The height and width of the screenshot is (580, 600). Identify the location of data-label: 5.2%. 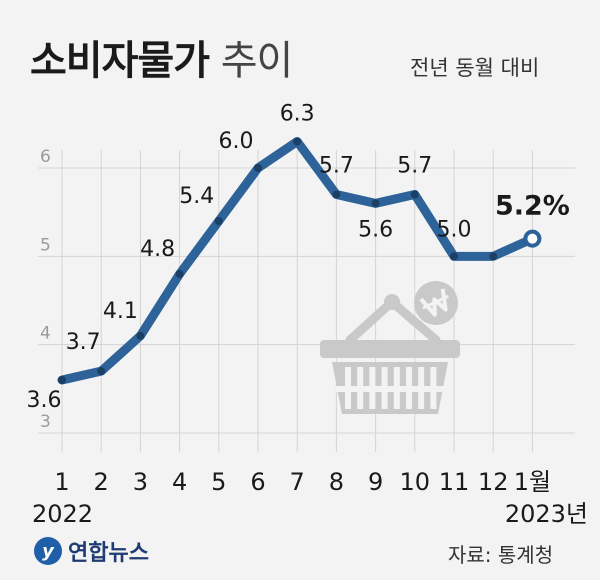
(532, 206).